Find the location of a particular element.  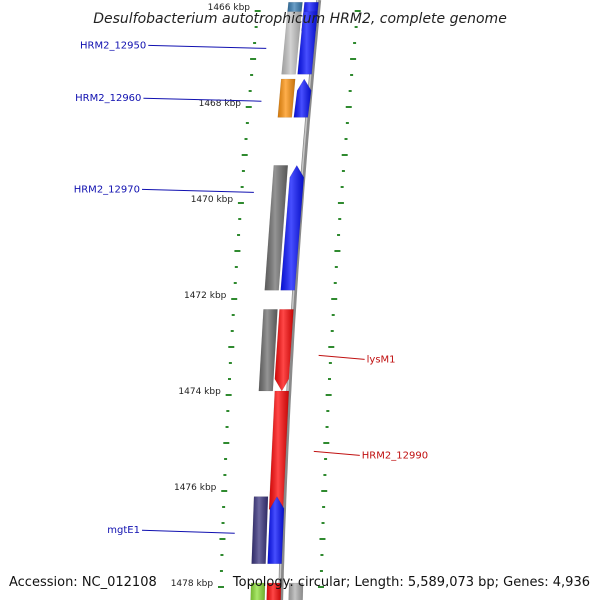

tick-label-1466: 1466 kbp is located at coordinates (229, 8).